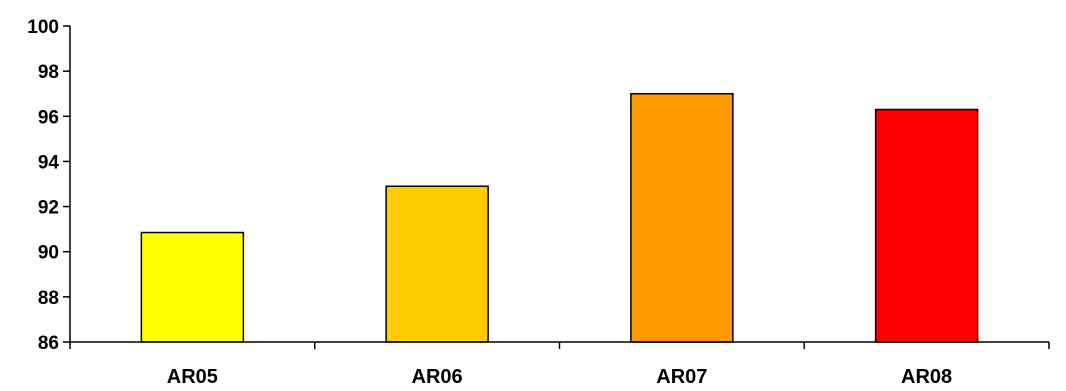  I want to click on y-tick-label: 100, so click(43, 27).